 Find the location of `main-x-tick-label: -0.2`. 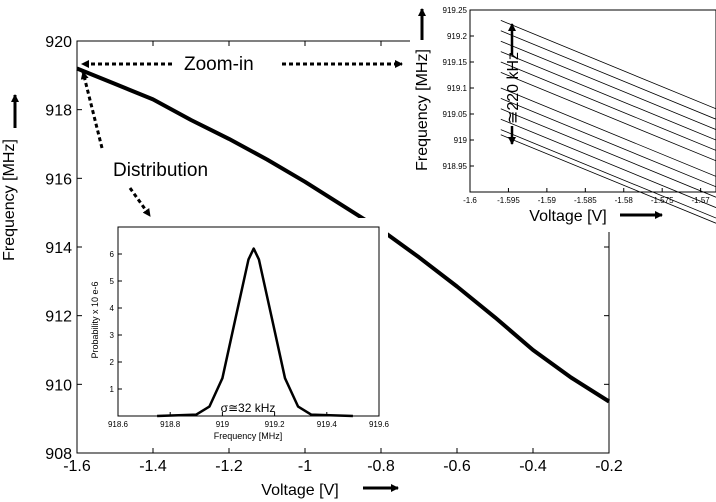

main-x-tick-label: -0.2 is located at coordinates (609, 466).